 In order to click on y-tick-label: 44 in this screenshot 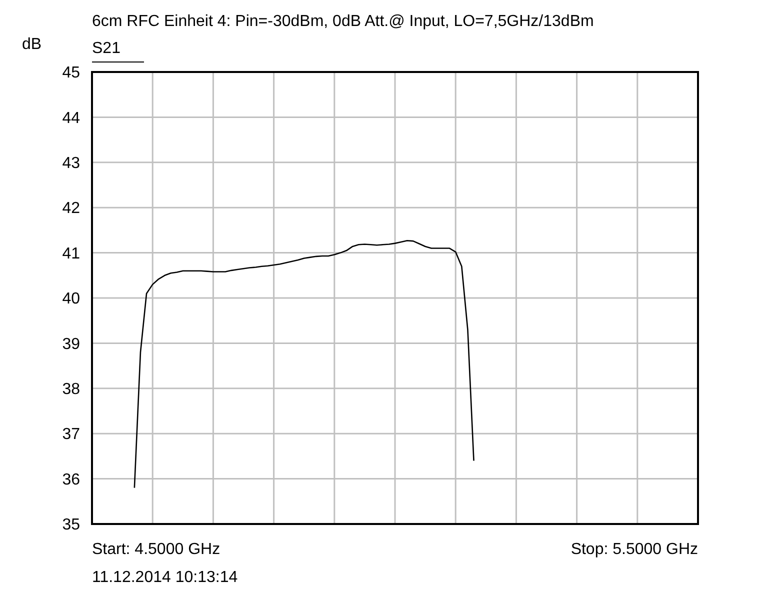, I will do `click(71, 118)`.